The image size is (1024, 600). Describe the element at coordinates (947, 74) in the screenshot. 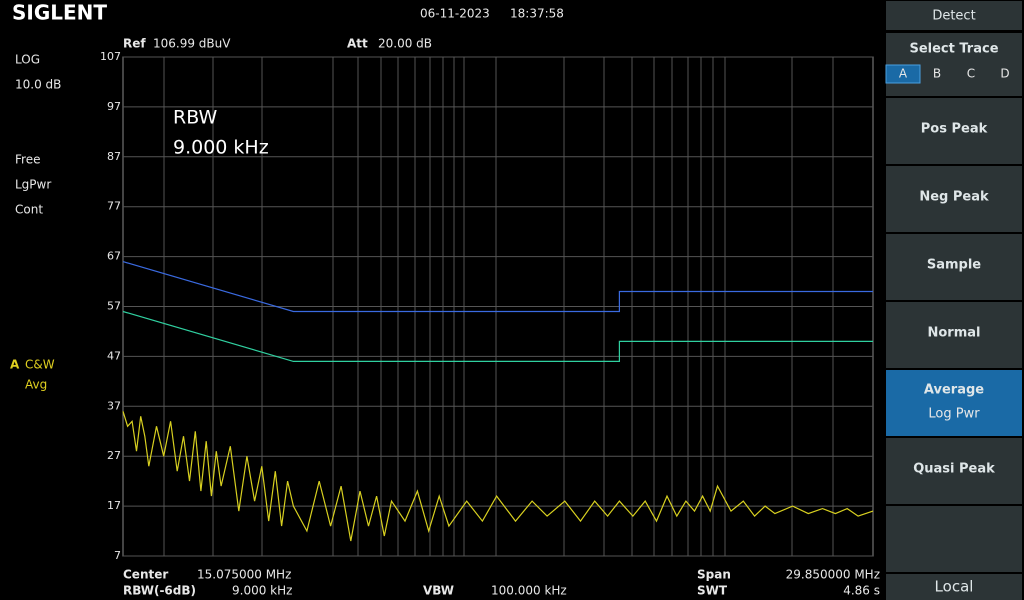

I see `trace-selector: A B C D` at that location.